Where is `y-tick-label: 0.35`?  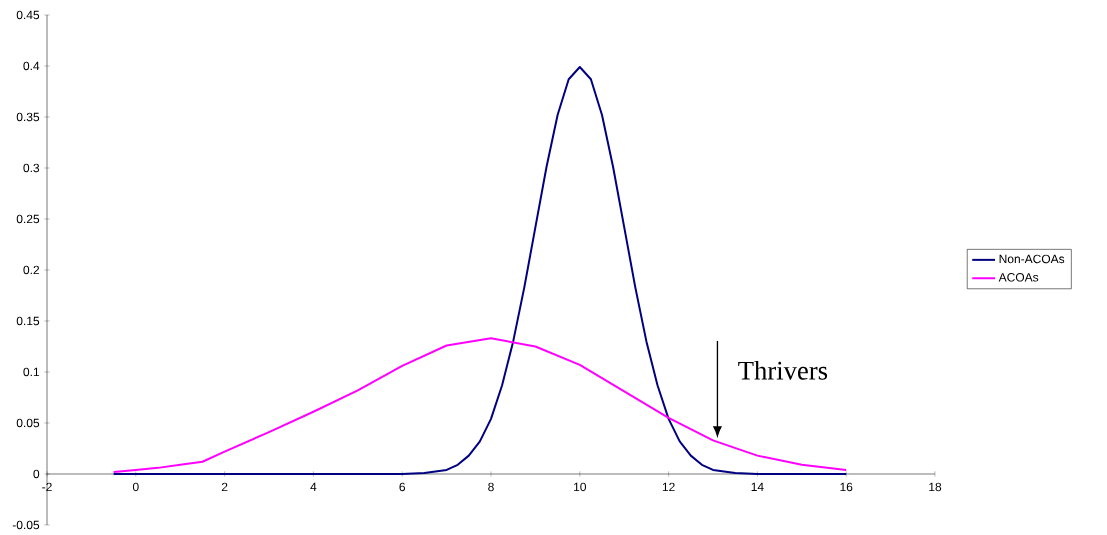 y-tick-label: 0.35 is located at coordinates (28, 117).